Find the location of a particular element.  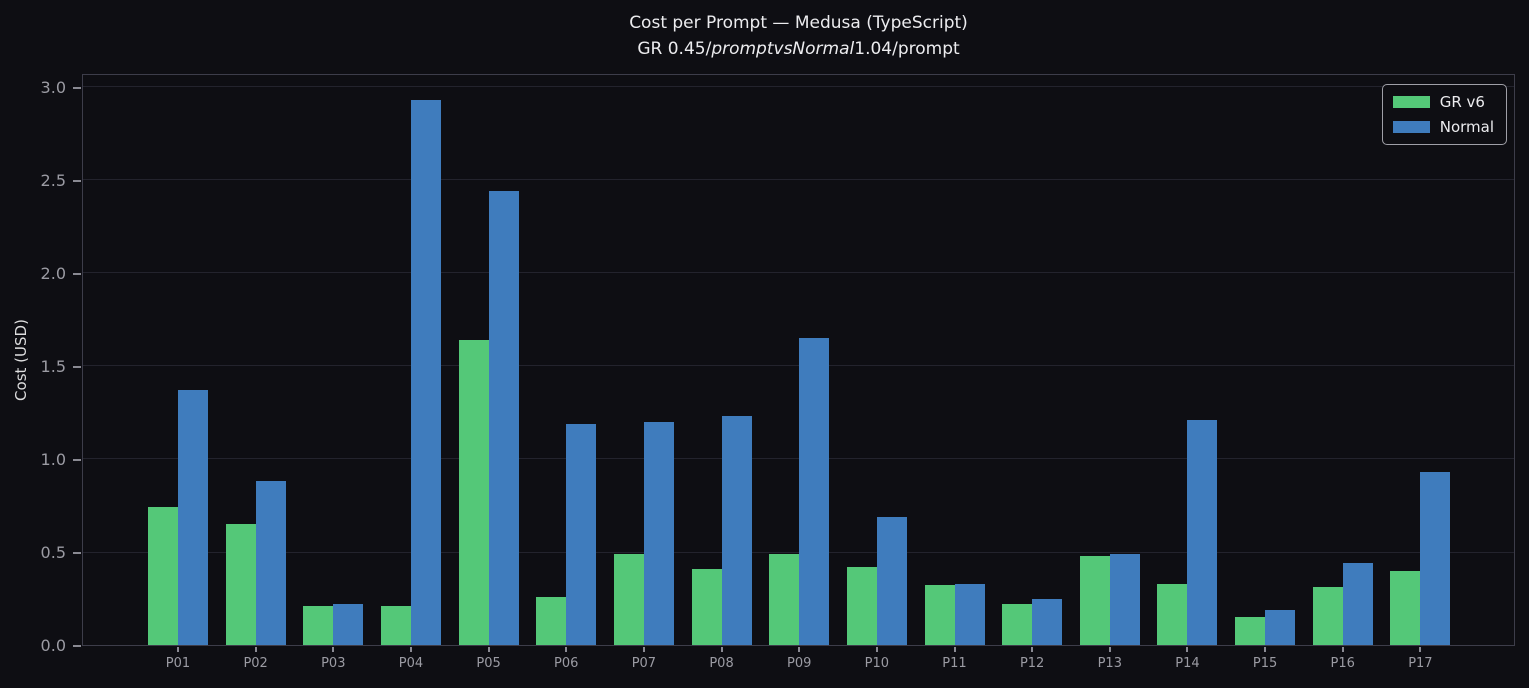

x-tick-label: P10 is located at coordinates (877, 663).